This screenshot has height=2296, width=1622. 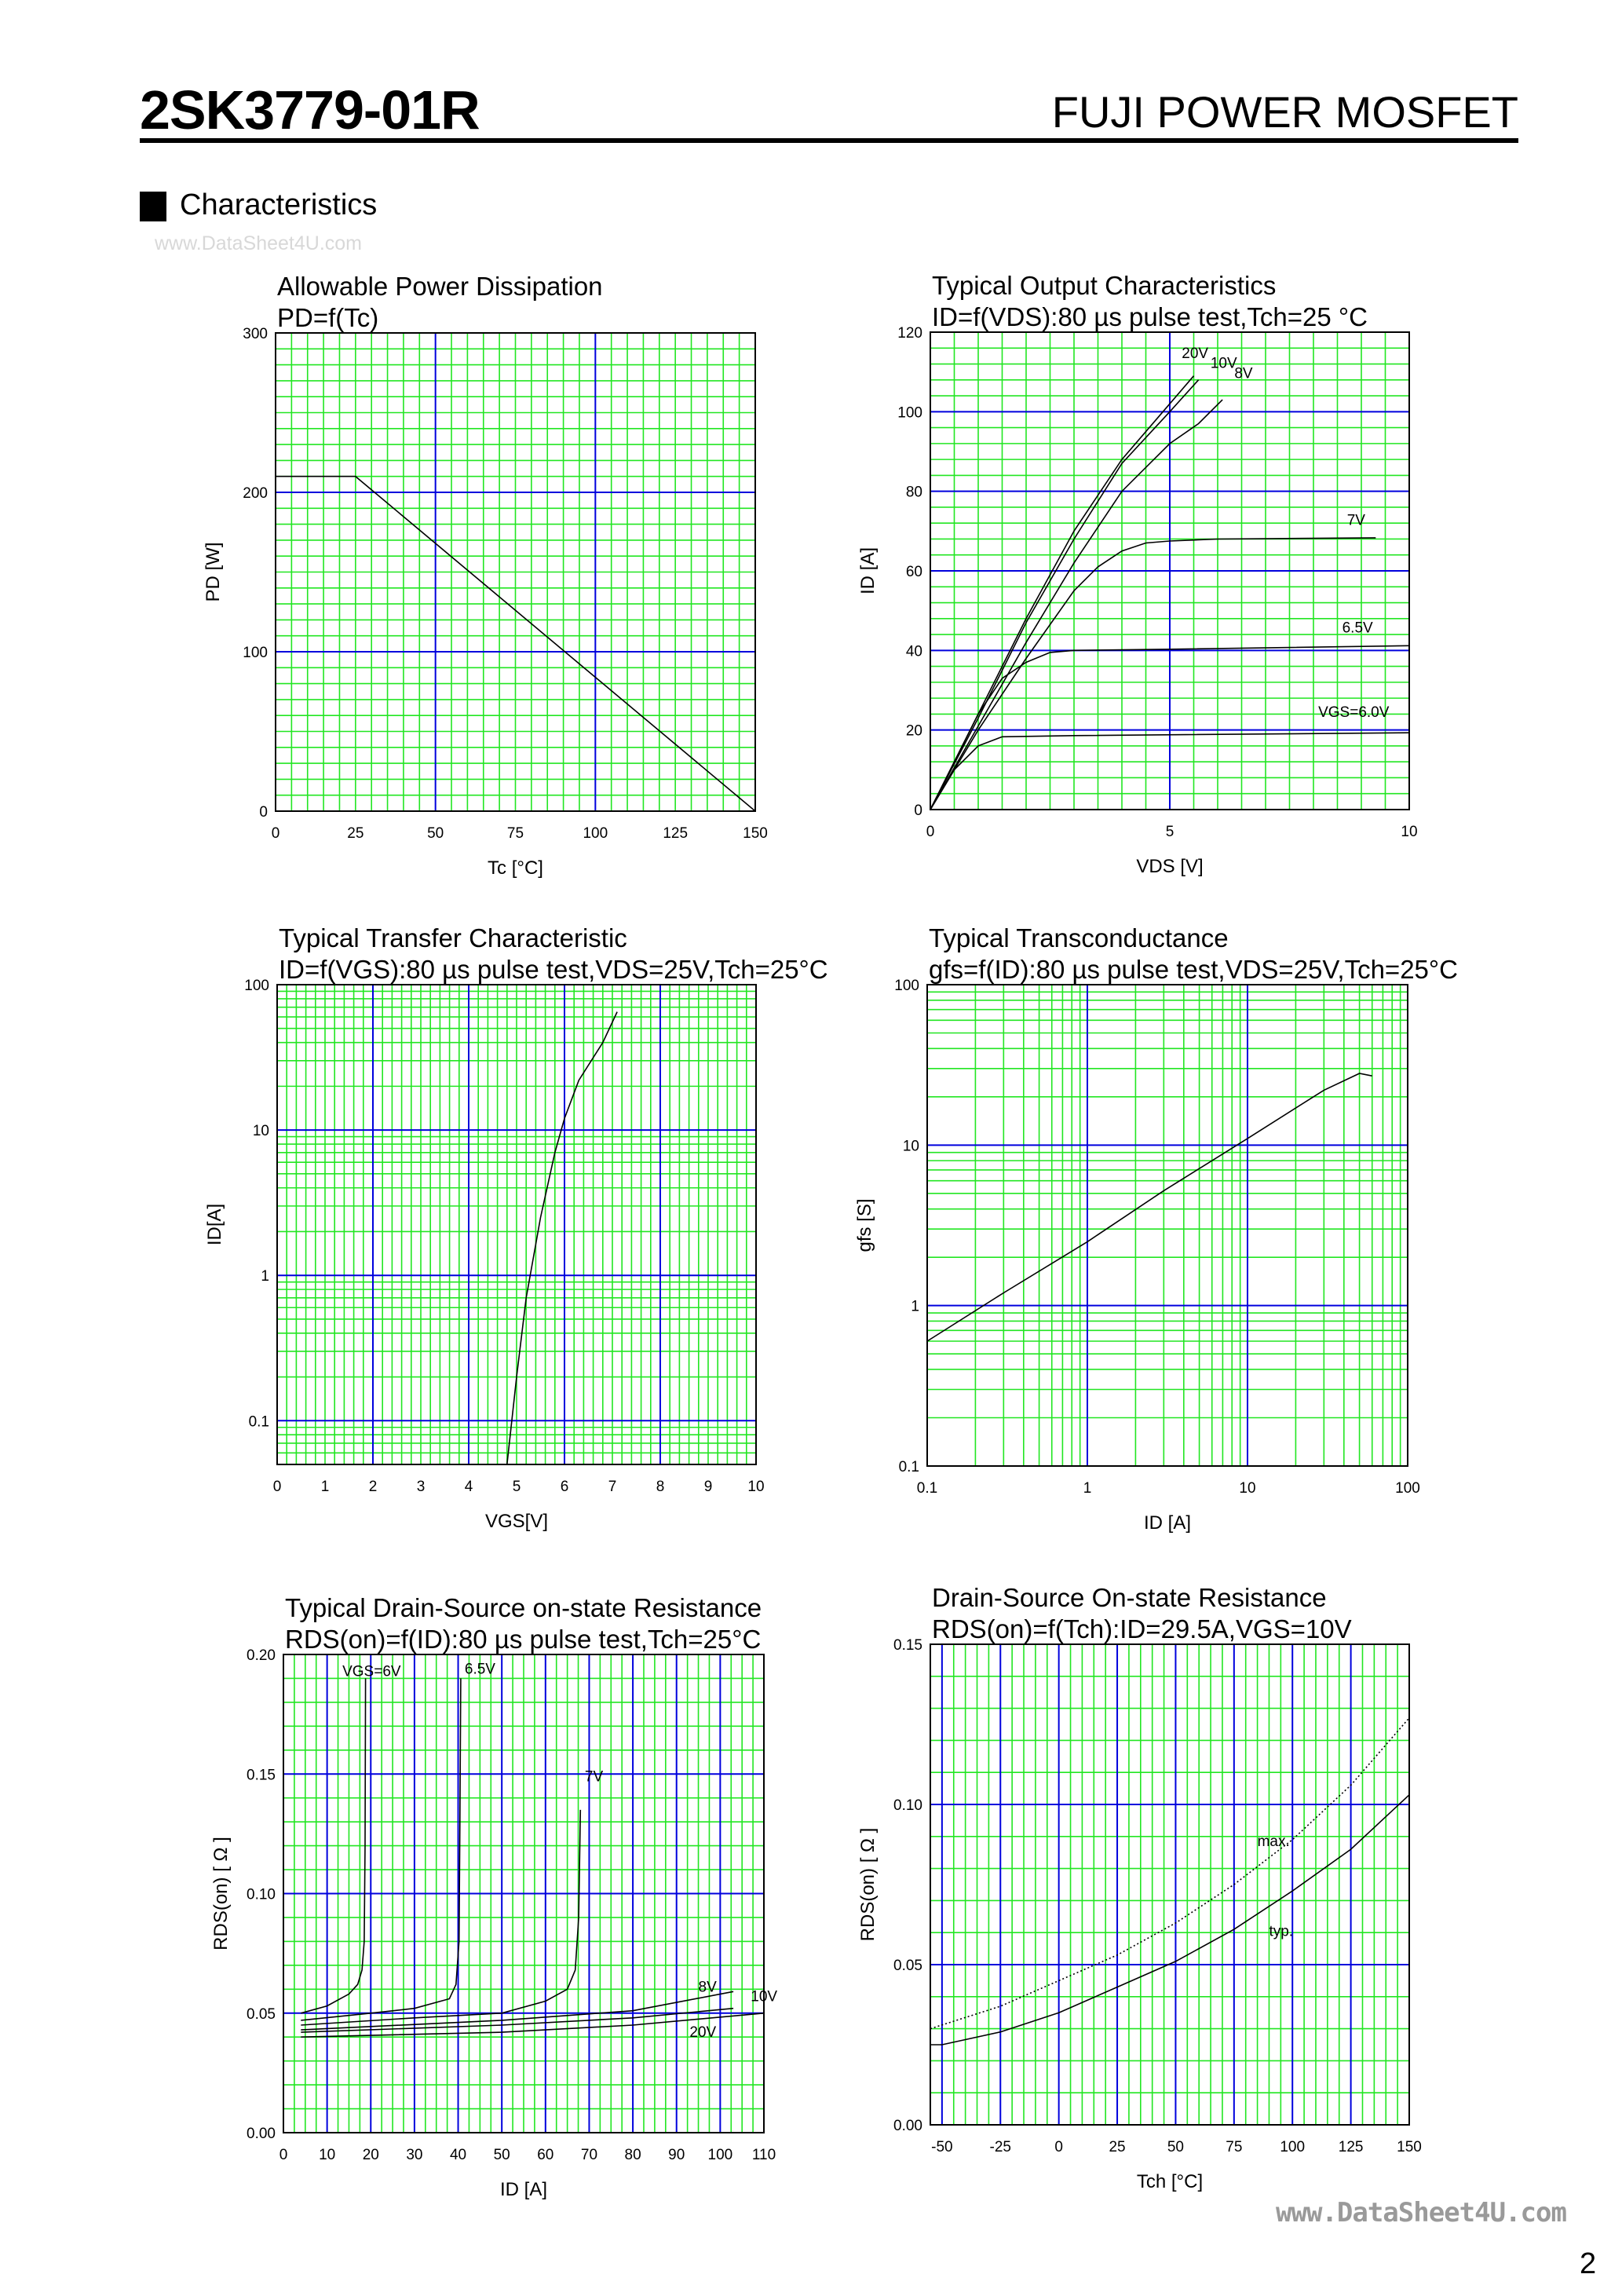 What do you see at coordinates (829, 141) in the screenshot?
I see `header-rule` at bounding box center [829, 141].